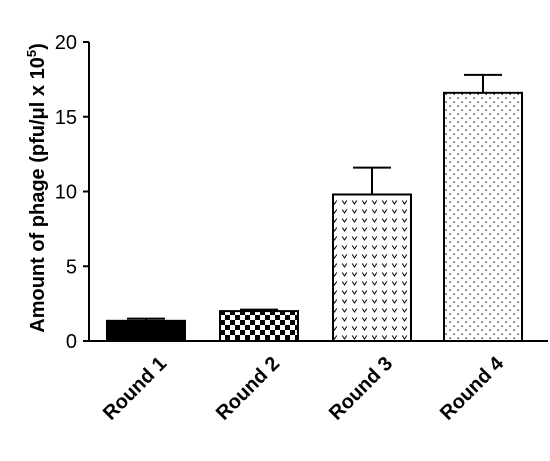 The width and height of the screenshot is (550, 461). What do you see at coordinates (472, 388) in the screenshot?
I see `x-tick-label: Round 4` at bounding box center [472, 388].